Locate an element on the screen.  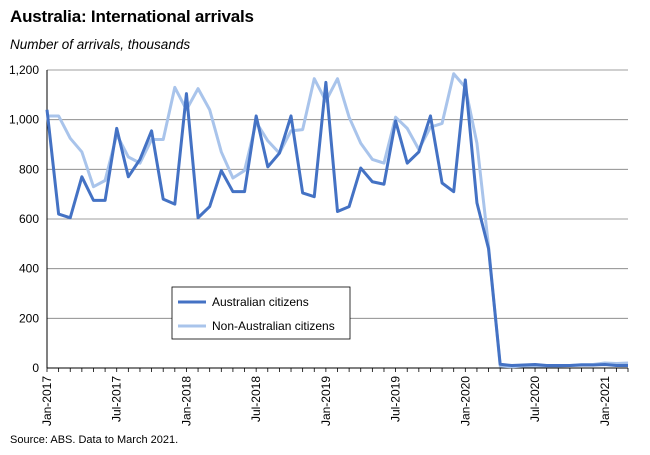
x-tick-label: Jan-2019 is located at coordinates (326, 401).